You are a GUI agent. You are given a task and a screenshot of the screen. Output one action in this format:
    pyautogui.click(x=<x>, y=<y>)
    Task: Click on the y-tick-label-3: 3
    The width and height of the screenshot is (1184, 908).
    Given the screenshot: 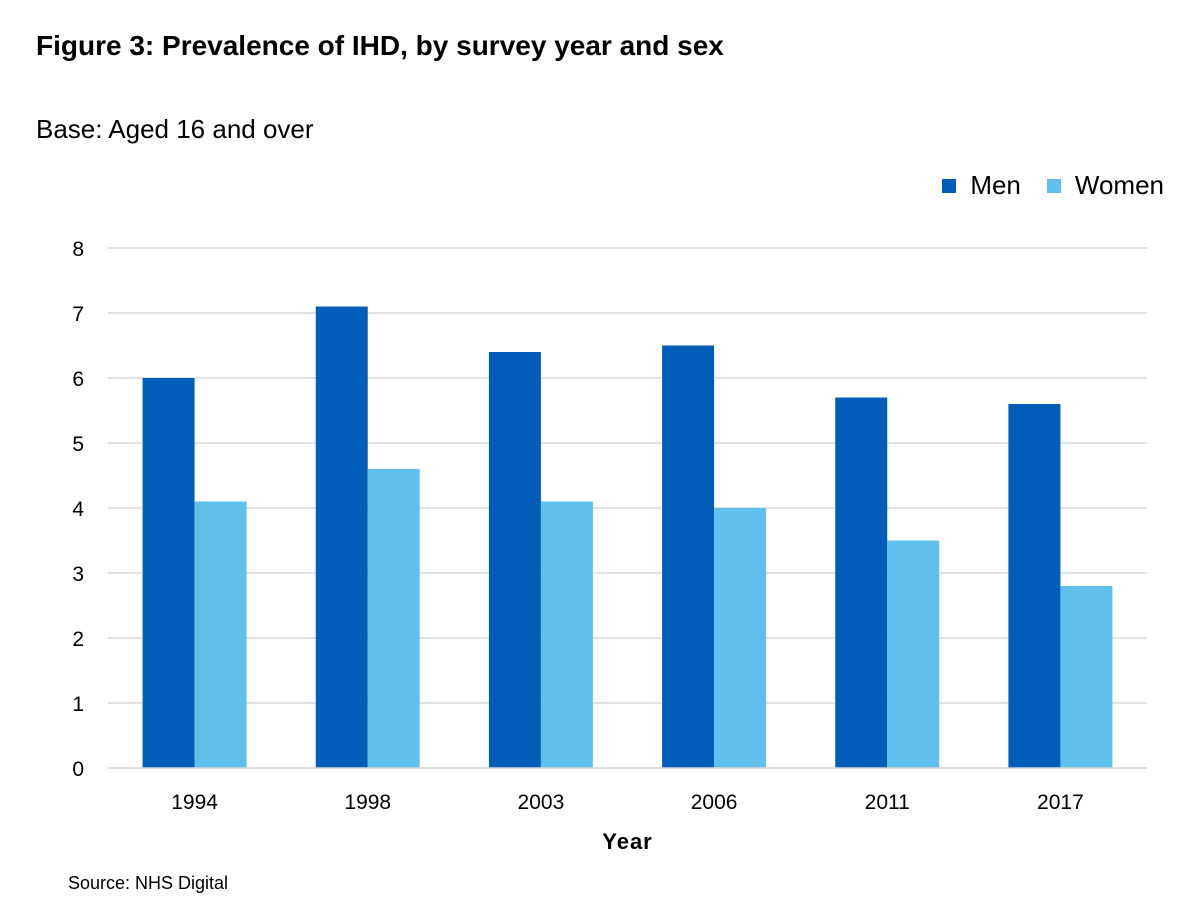 What is the action you would take?
    pyautogui.click(x=78, y=574)
    